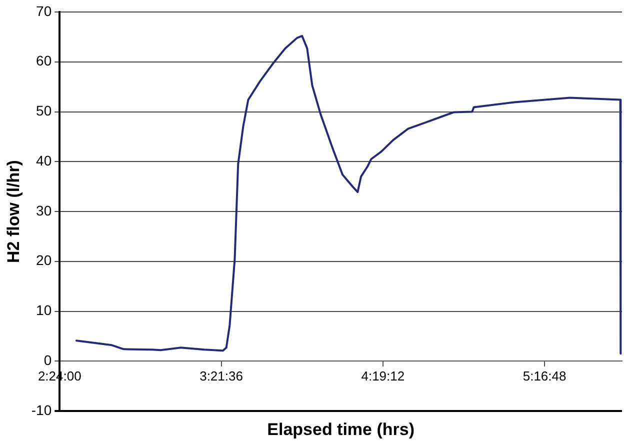 Image resolution: width=624 pixels, height=441 pixels. Describe the element at coordinates (383, 376) in the screenshot. I see `x-tick-label: 4:19:12` at that location.